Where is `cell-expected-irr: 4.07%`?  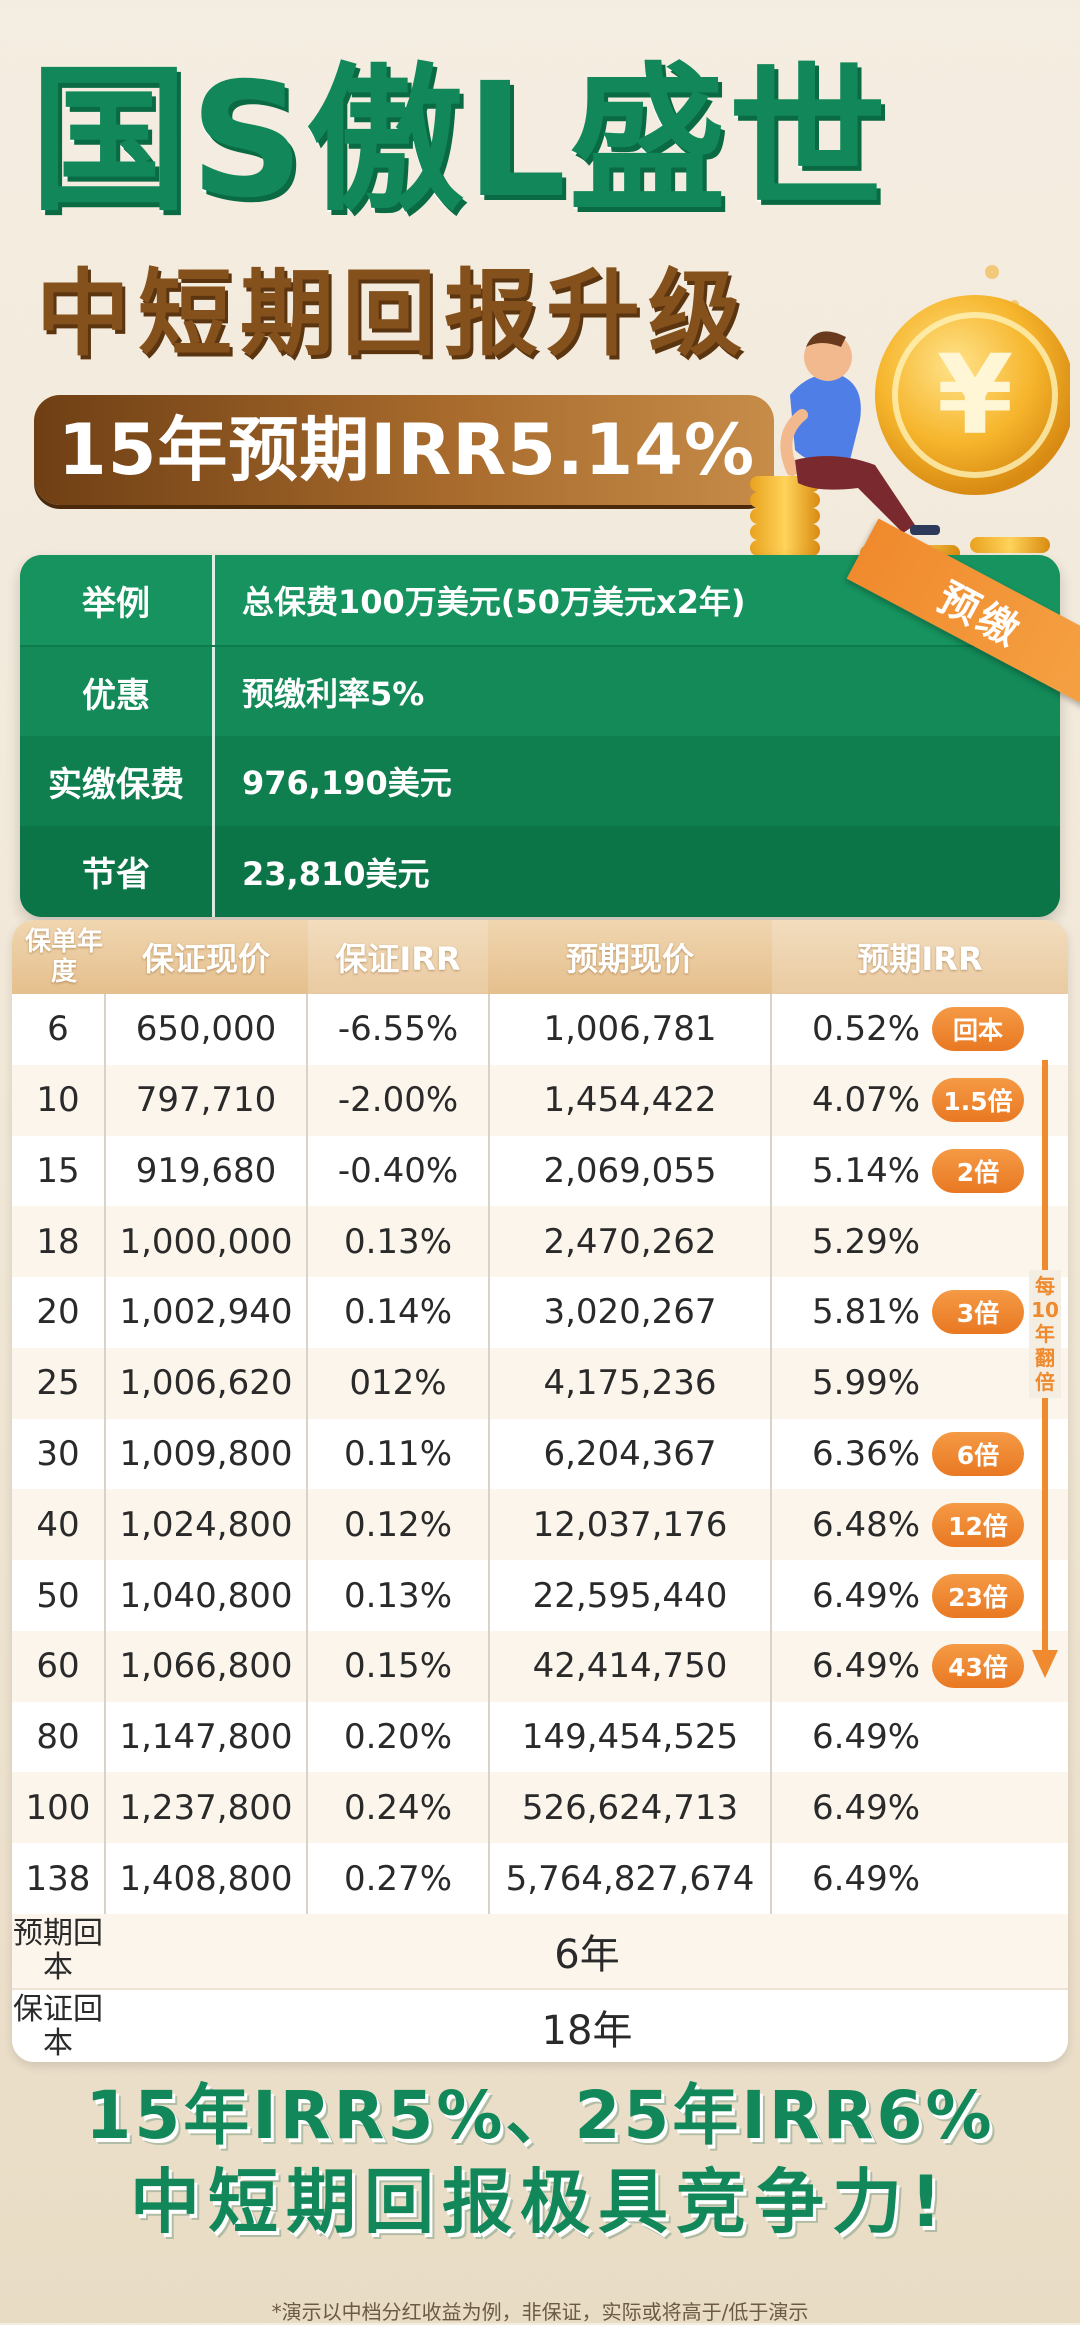
cell-expected-irr: 4.07% is located at coordinates (866, 1100).